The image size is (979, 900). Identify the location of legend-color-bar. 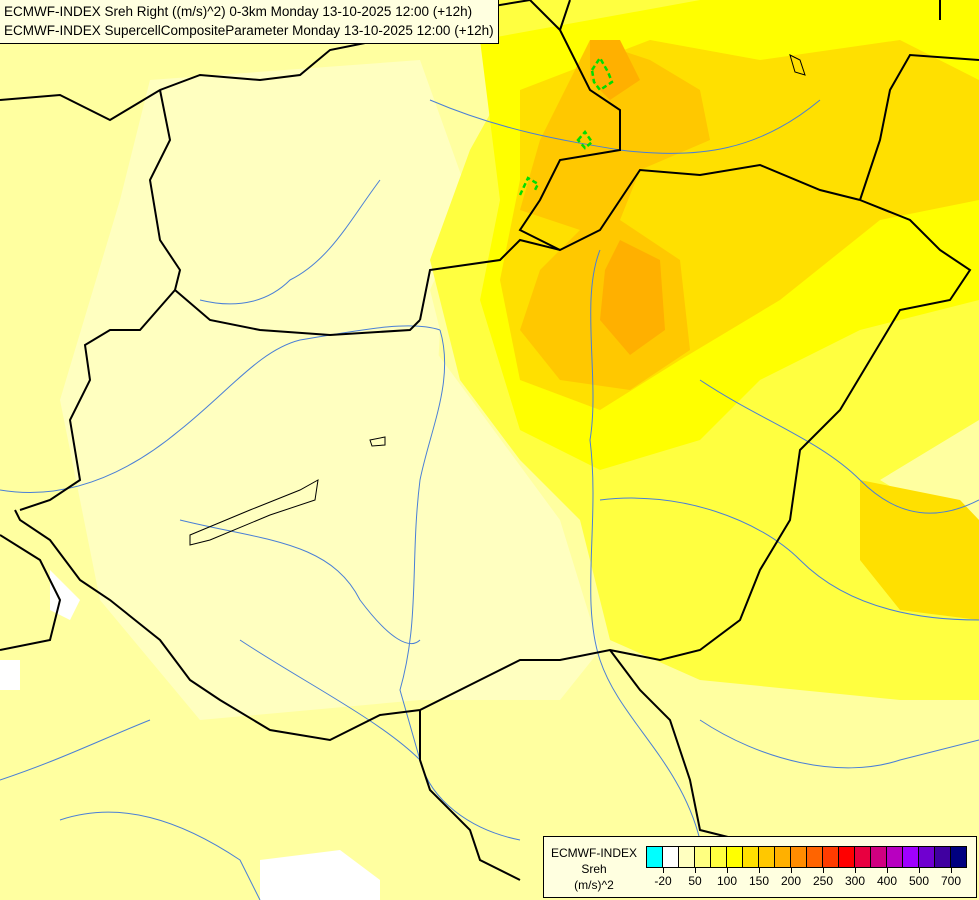
(806, 857).